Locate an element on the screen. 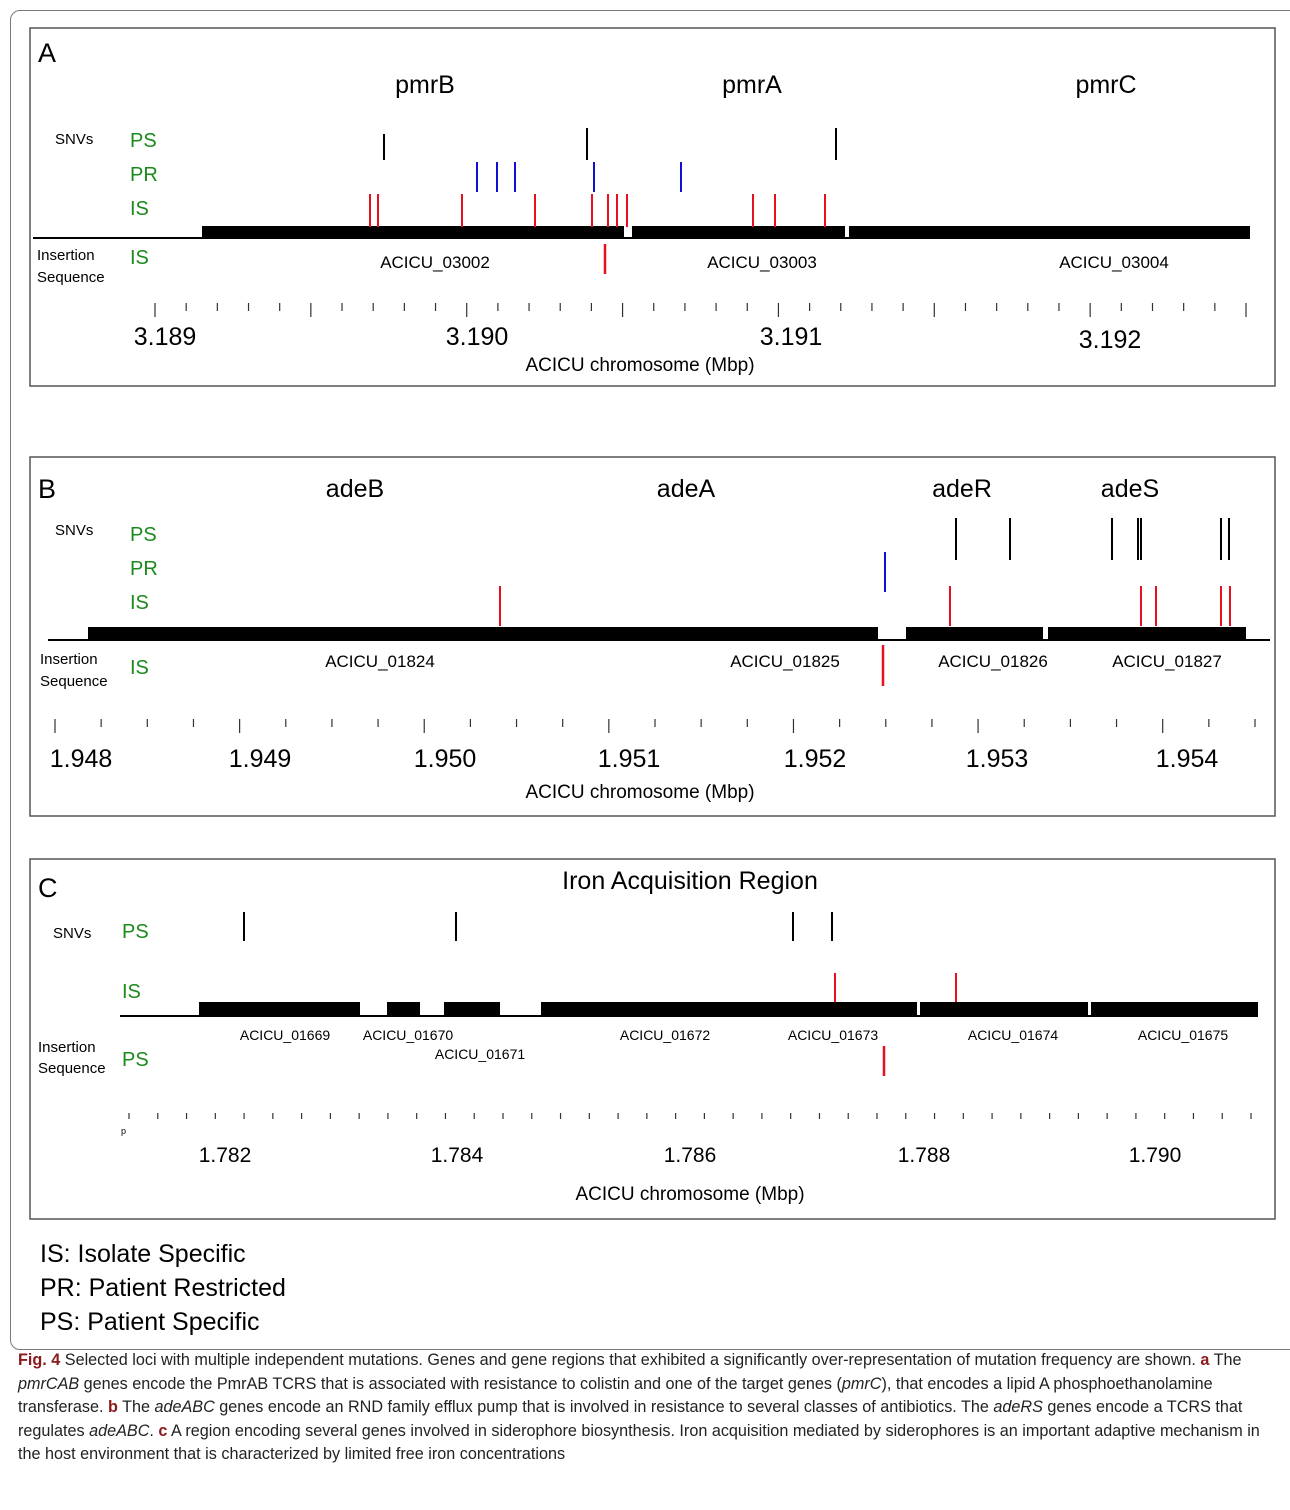  gene-name: pmrC is located at coordinates (1105, 85).